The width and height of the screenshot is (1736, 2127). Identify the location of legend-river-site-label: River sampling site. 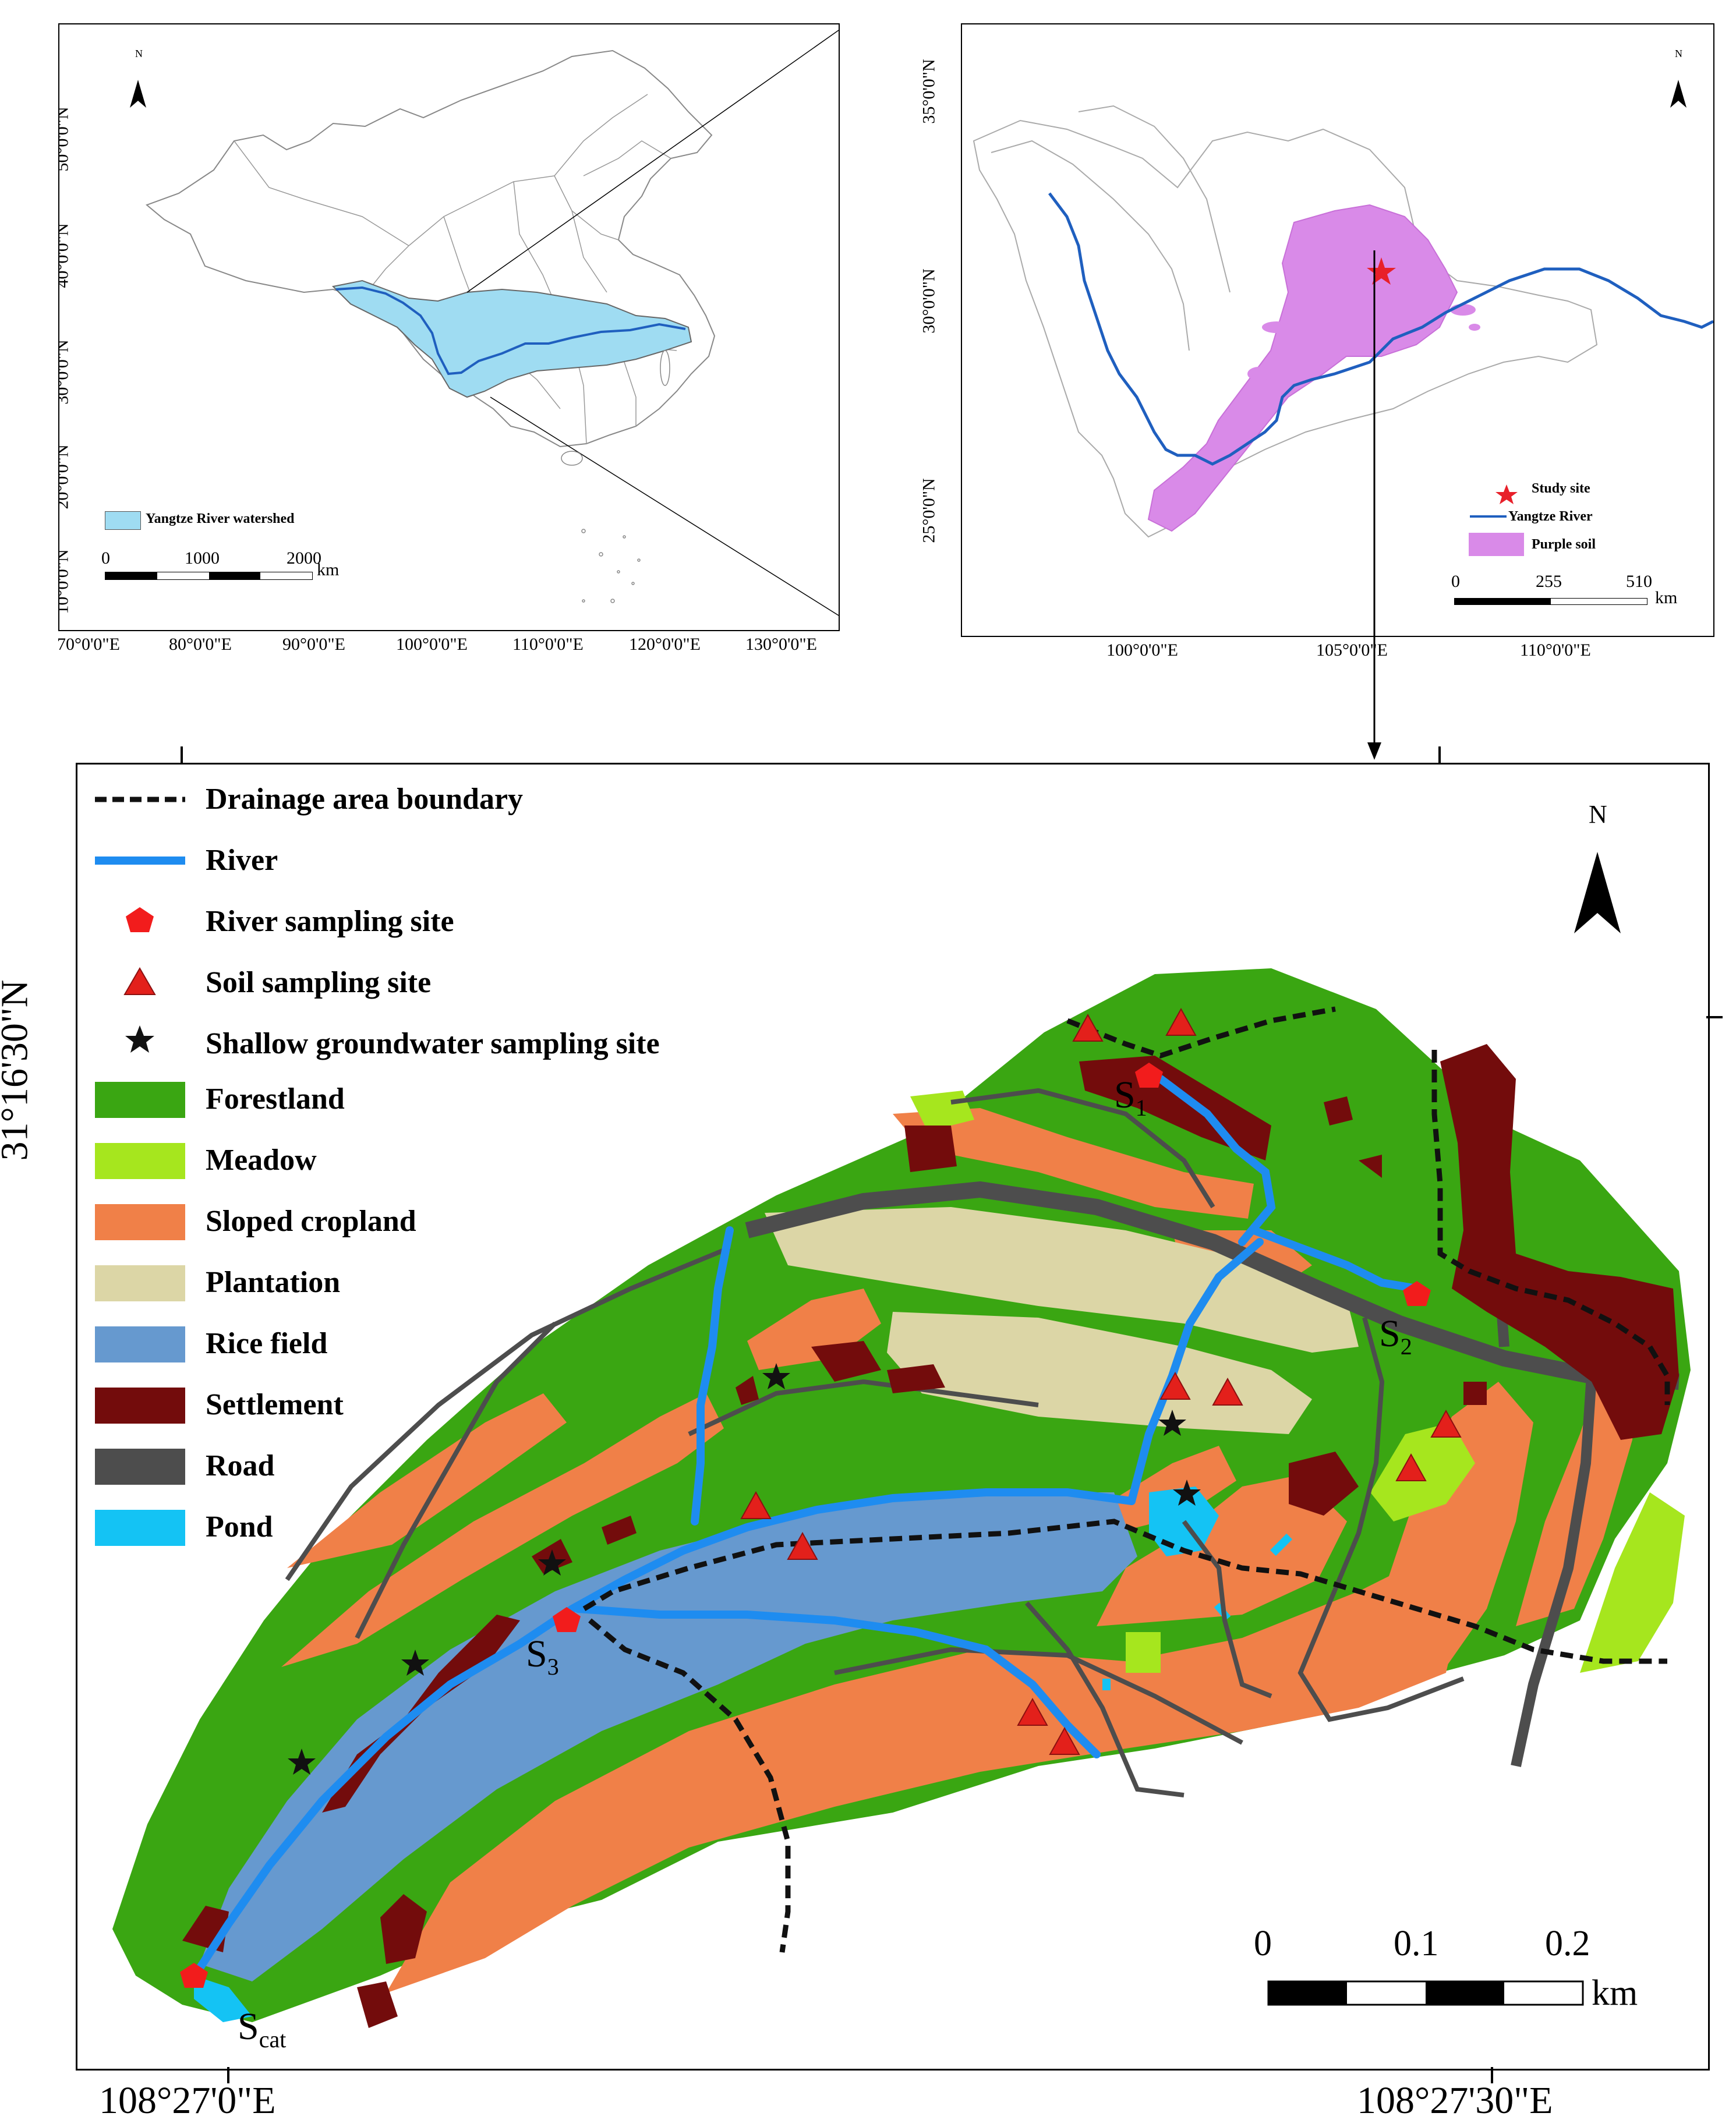
(330, 921).